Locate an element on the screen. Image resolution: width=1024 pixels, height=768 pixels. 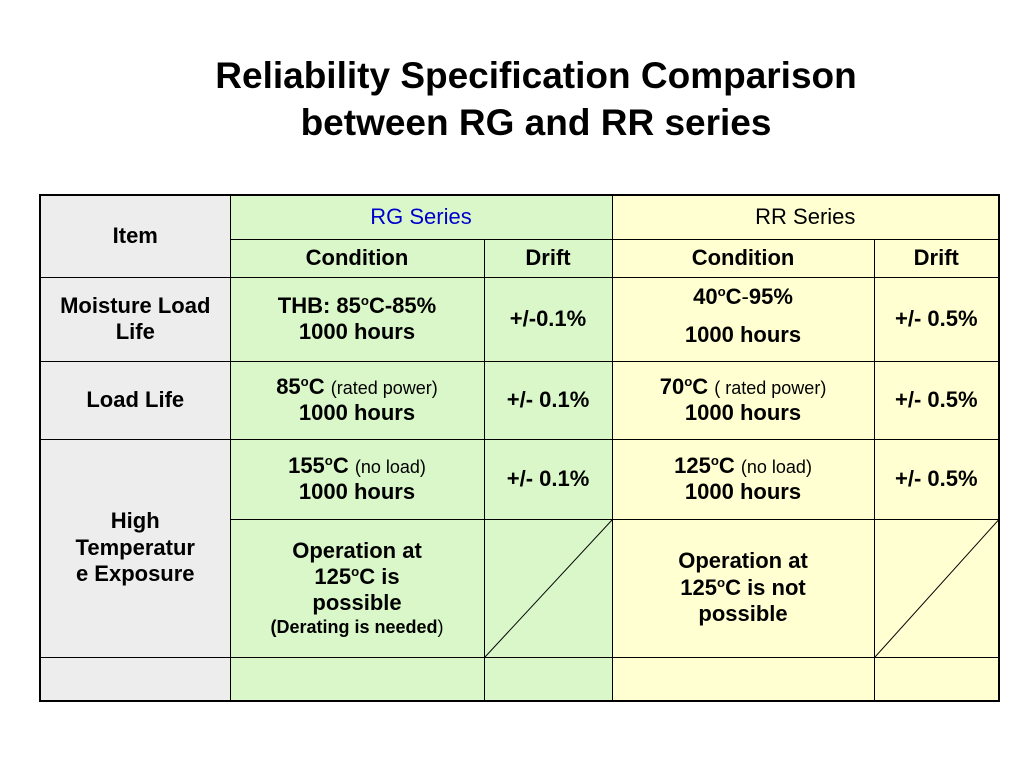
header-row-columns: Condition Drift Condition Drift is located at coordinates (520, 258).